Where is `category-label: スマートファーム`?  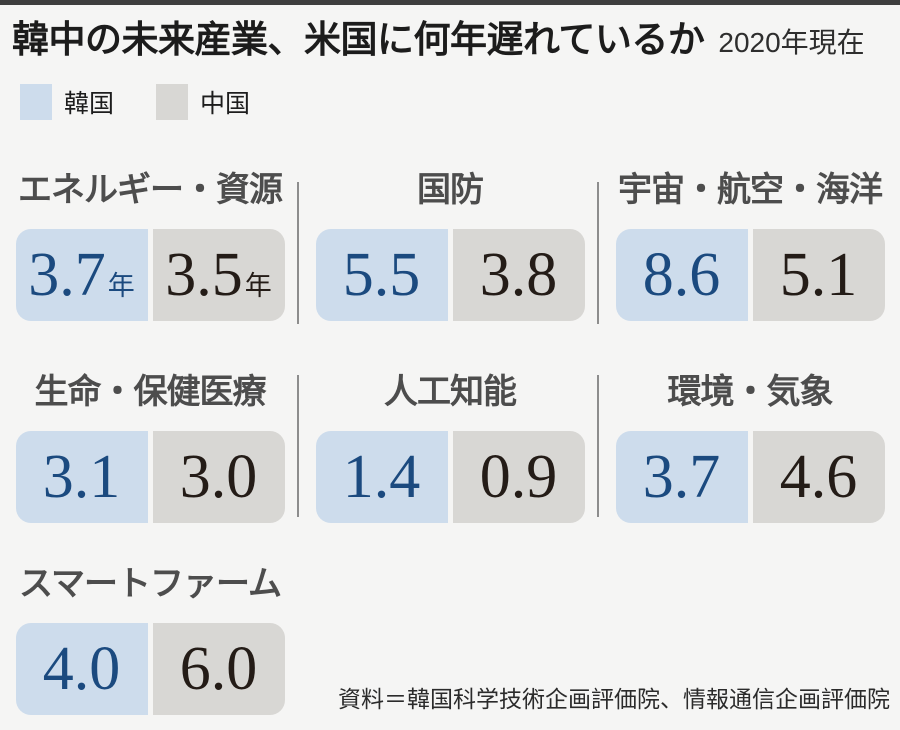 category-label: スマートファーム is located at coordinates (150, 584).